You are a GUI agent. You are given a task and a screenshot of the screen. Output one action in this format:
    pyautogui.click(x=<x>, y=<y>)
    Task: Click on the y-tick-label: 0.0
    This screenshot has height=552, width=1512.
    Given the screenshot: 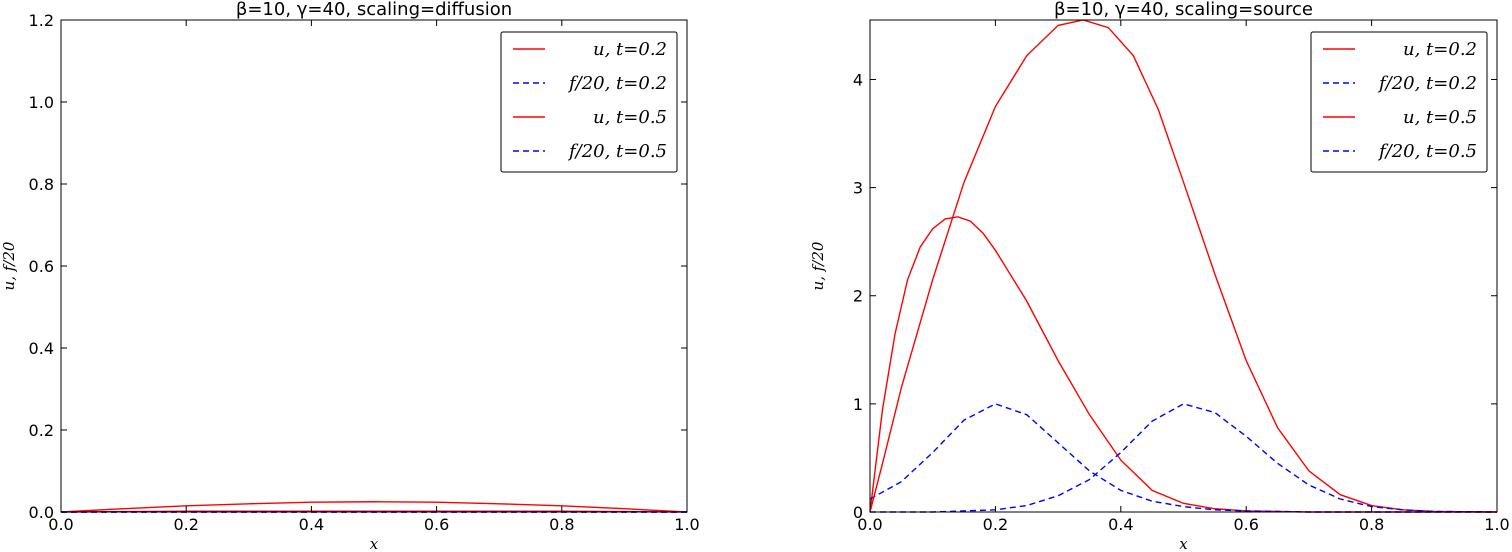 What is the action you would take?
    pyautogui.click(x=41, y=512)
    